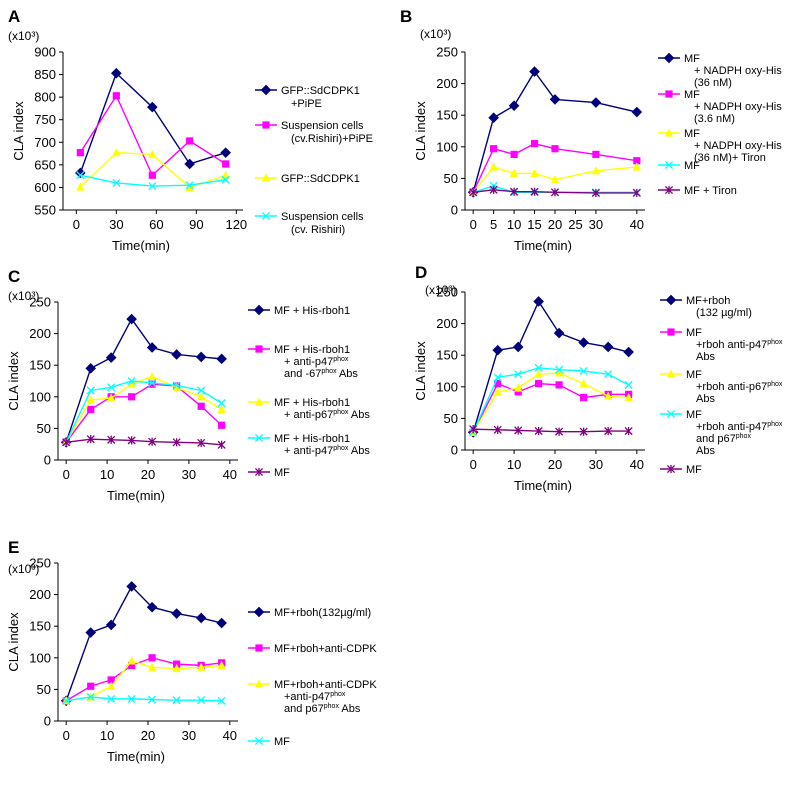  What do you see at coordinates (596, 464) in the screenshot?
I see `x-tick-label: 30` at bounding box center [596, 464].